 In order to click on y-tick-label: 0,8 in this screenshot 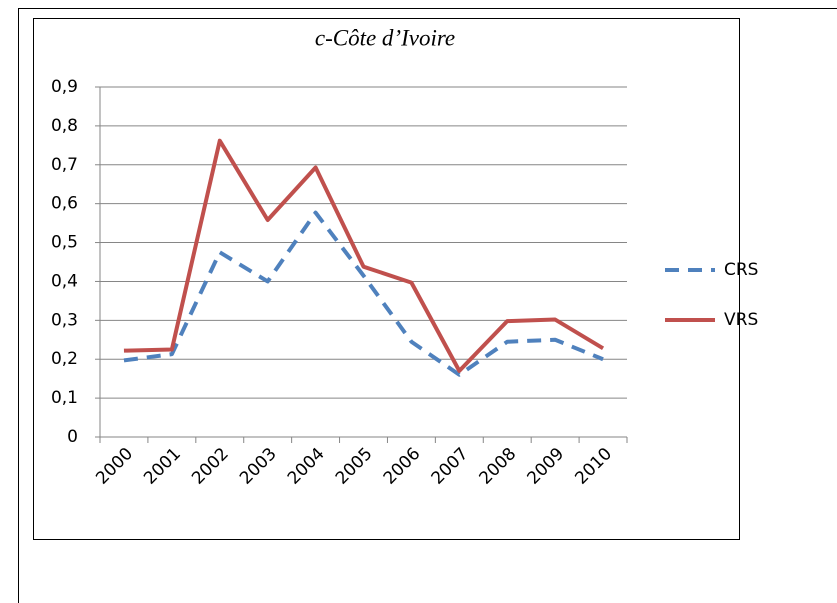, I will do `click(64, 126)`.